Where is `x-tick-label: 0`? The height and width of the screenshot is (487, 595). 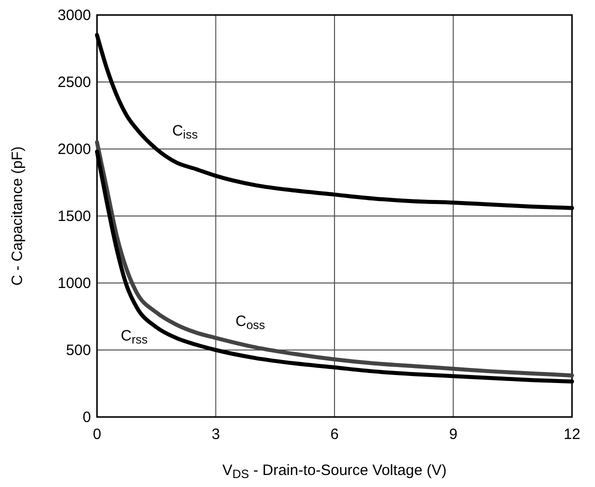 x-tick-label: 0 is located at coordinates (97, 434).